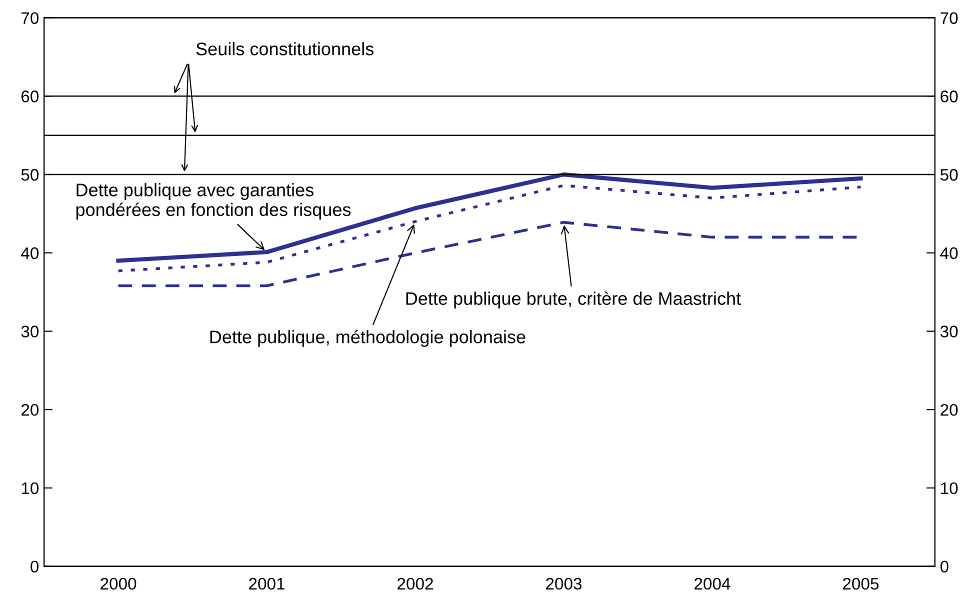  I want to click on y-tick-label: 30, so click(30, 332).